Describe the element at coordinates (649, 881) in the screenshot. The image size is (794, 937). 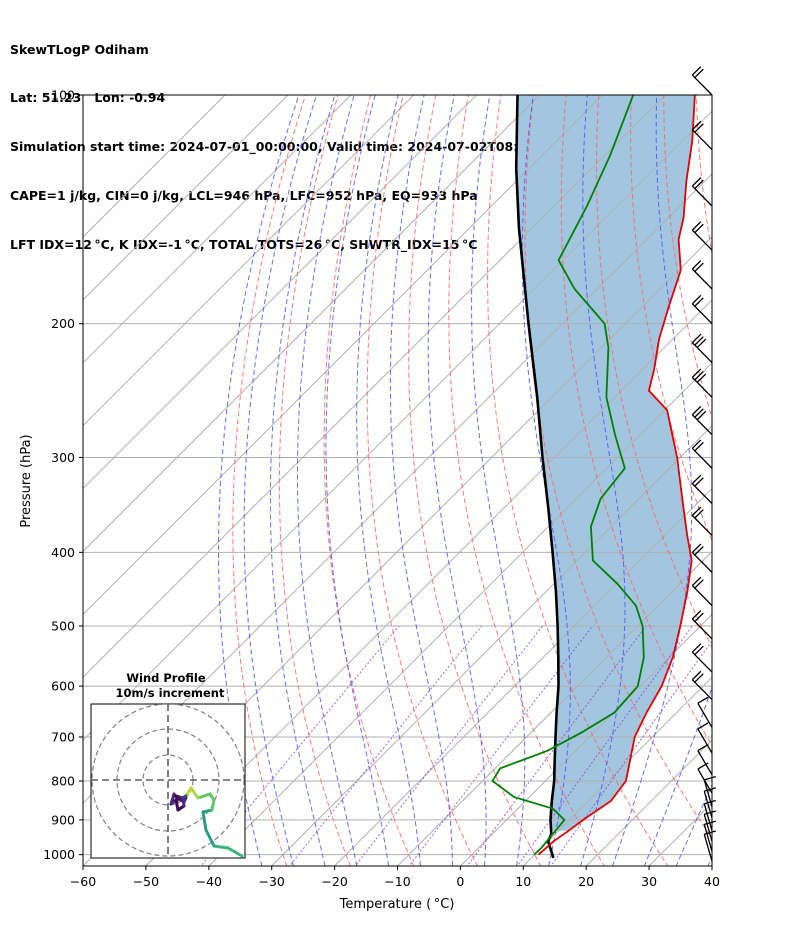
I see `x-tick-label: 30` at that location.